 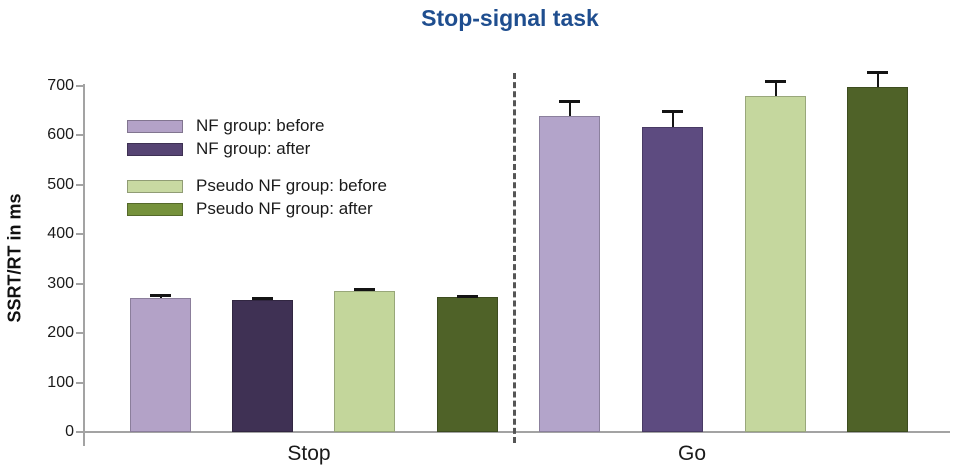 I want to click on x-axis-label-go: Go, so click(x=692, y=453).